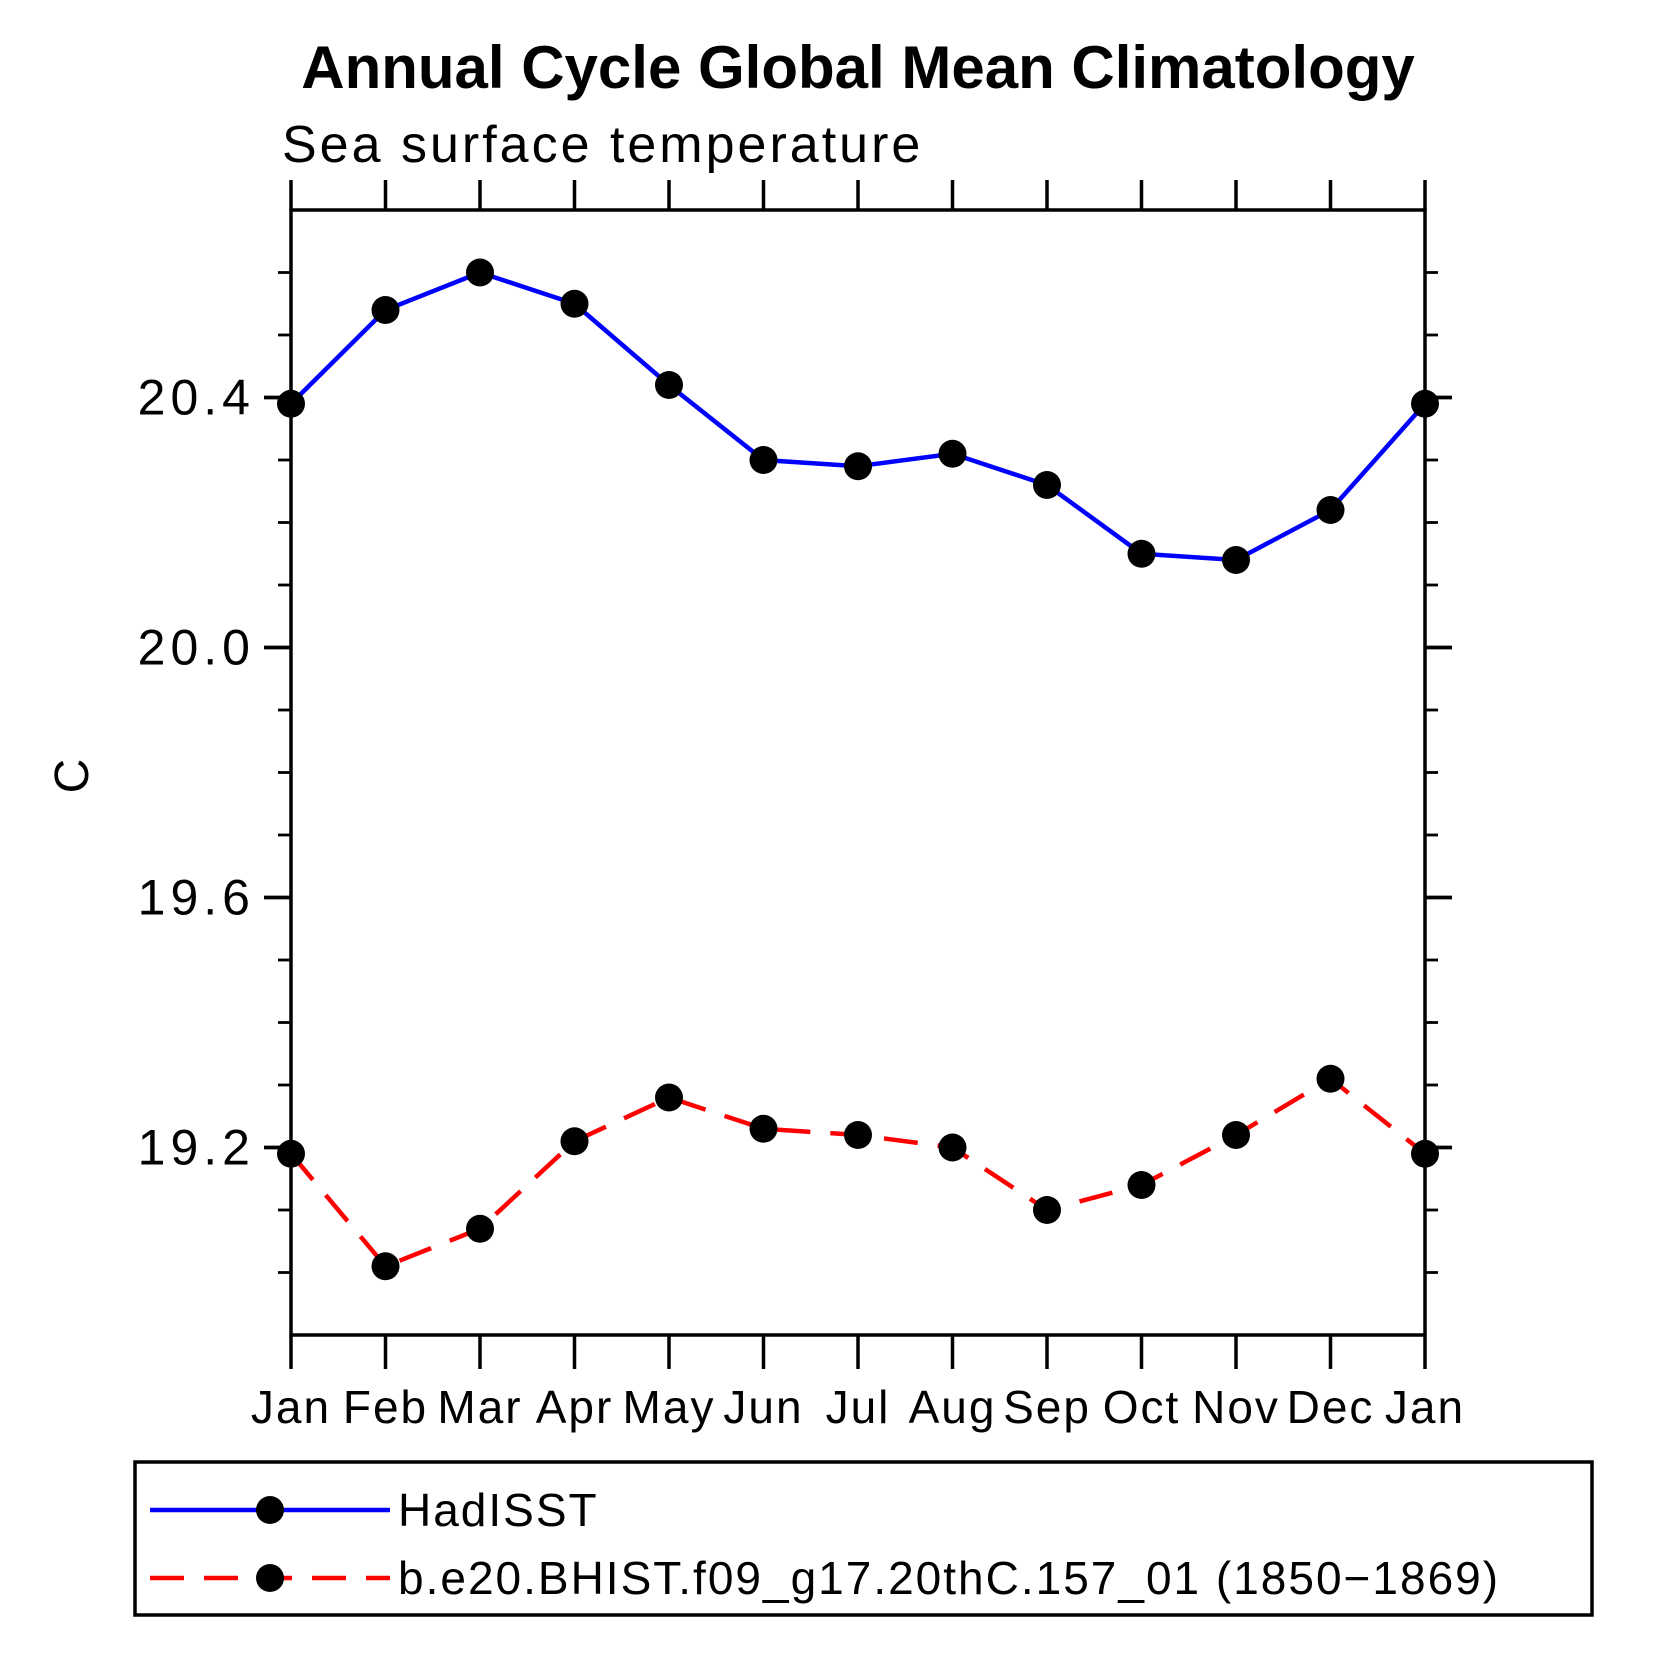 The image size is (1658, 1658). What do you see at coordinates (385, 1407) in the screenshot?
I see `x-tick-label: Feb` at bounding box center [385, 1407].